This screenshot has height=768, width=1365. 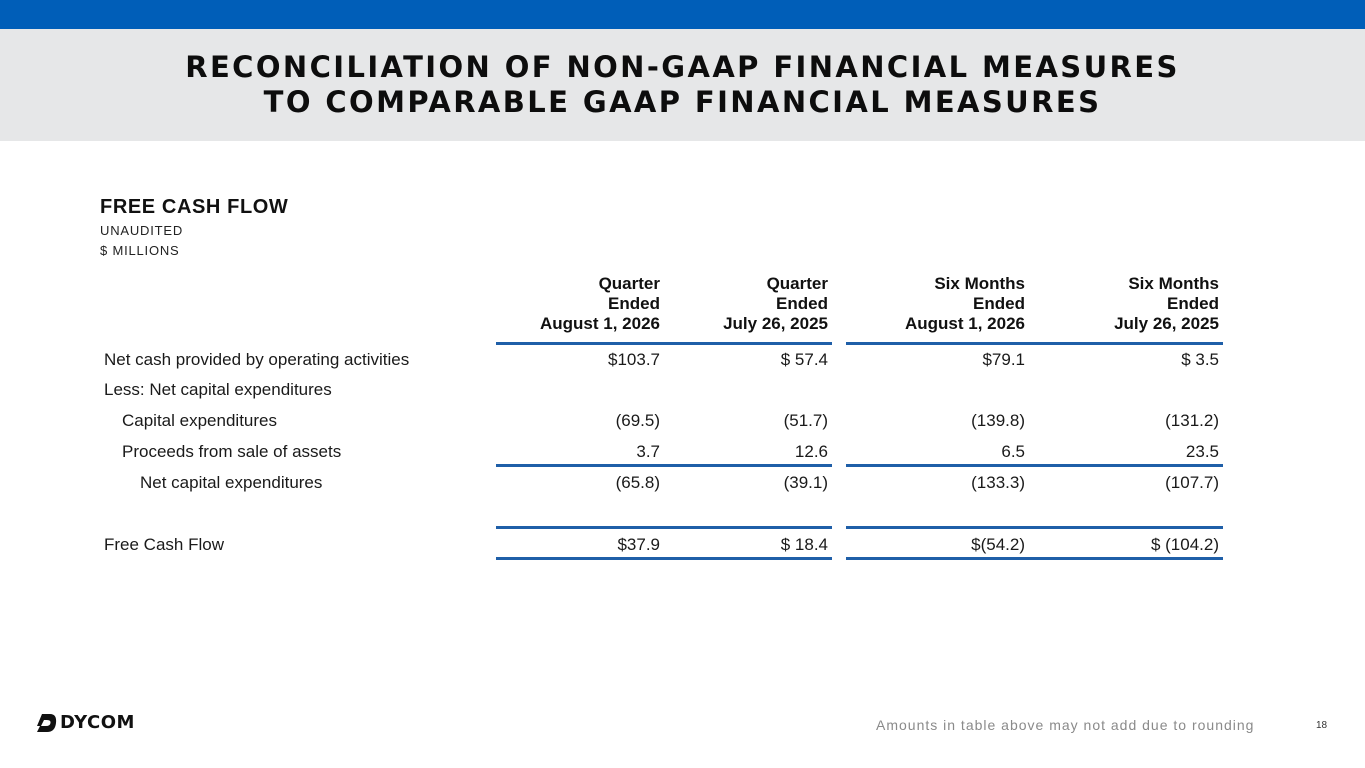 What do you see at coordinates (47, 722) in the screenshot?
I see `dycom-logo-icon` at bounding box center [47, 722].